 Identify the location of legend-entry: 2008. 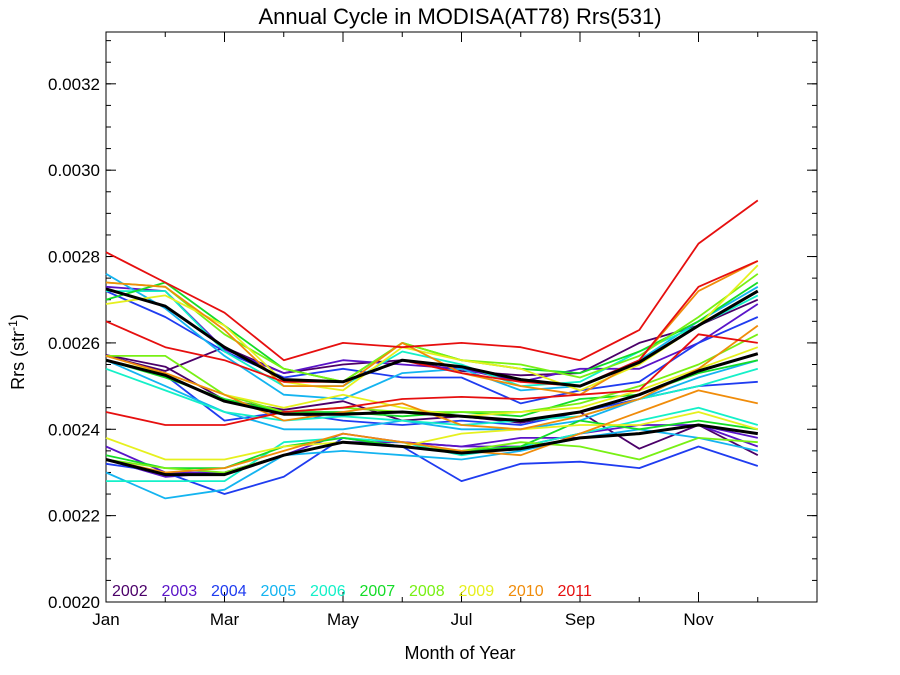
(427, 591).